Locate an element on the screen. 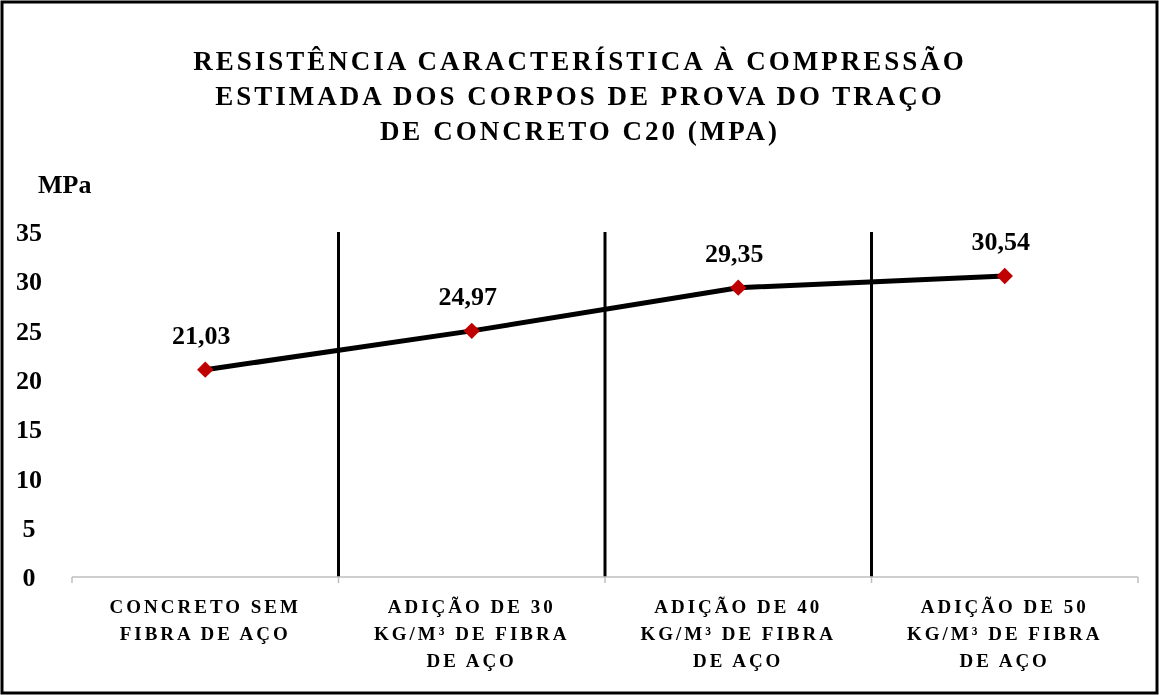 The height and width of the screenshot is (695, 1159). y-tick-label: 0 is located at coordinates (29, 578).